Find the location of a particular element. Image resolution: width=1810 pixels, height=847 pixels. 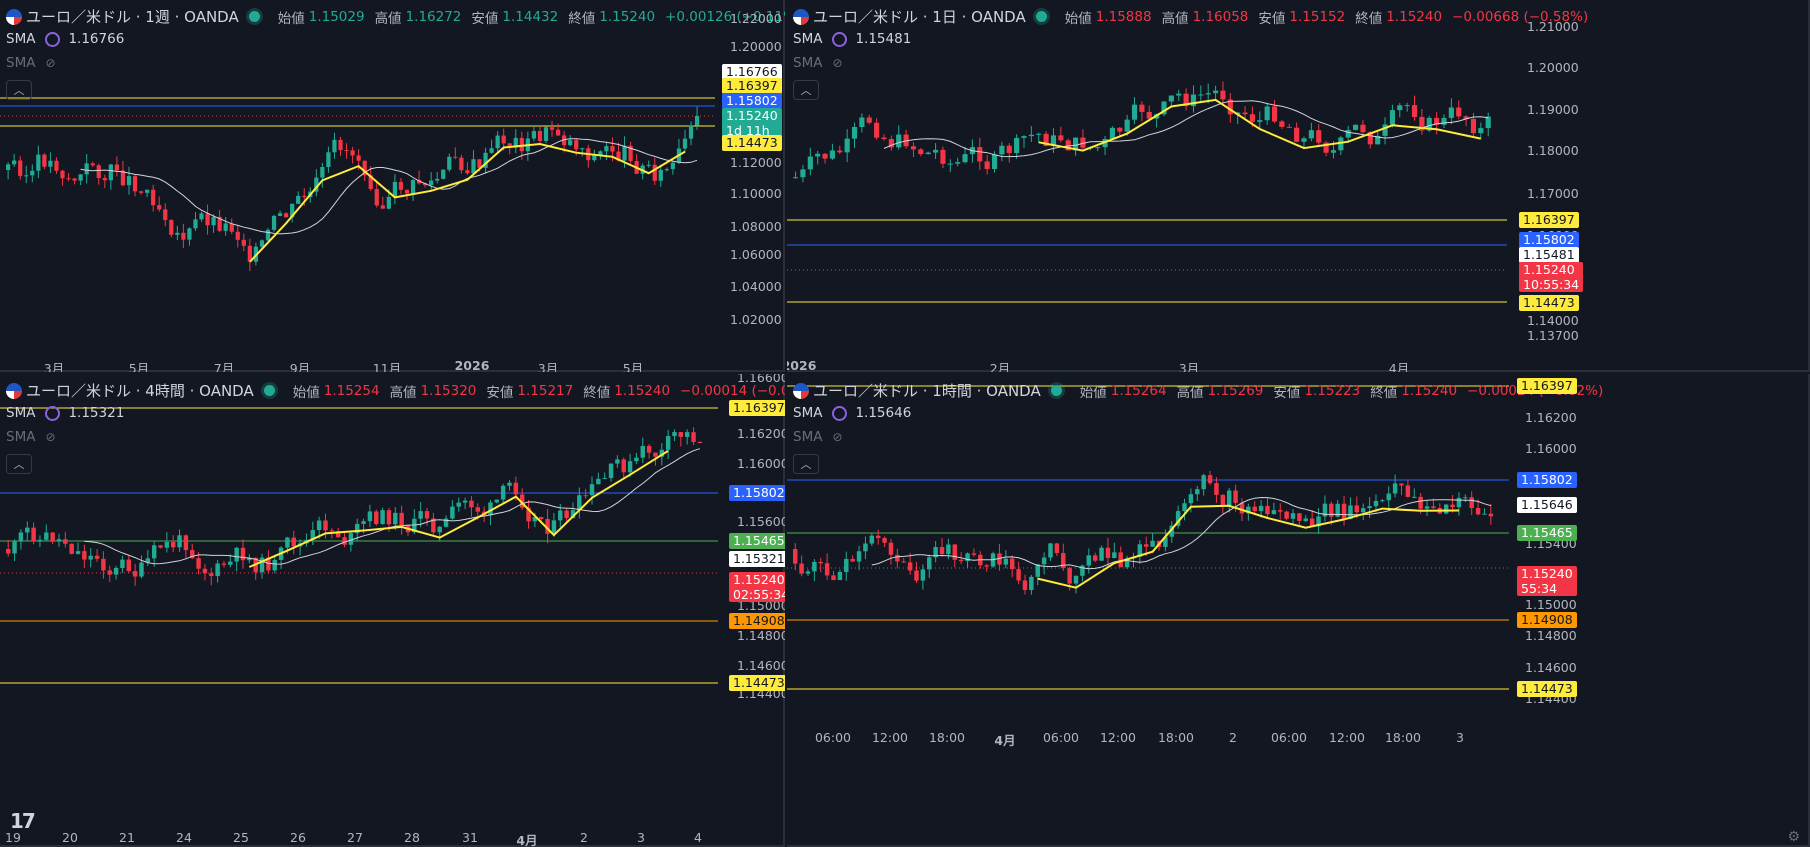

sma-legend: SMA 1.15646 is located at coordinates (852, 413).